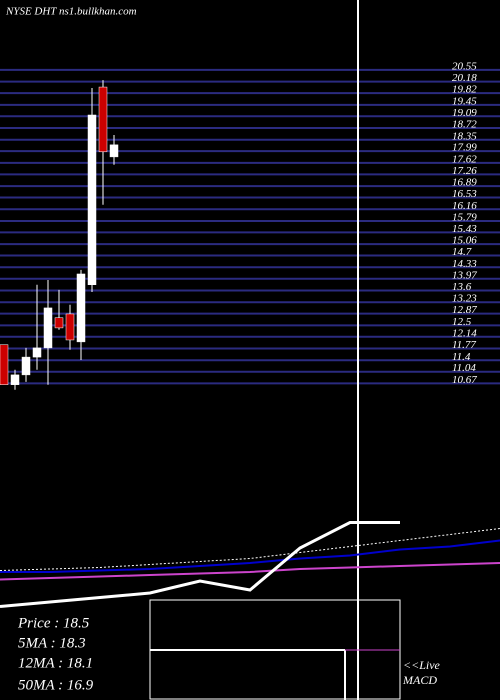  Describe the element at coordinates (464, 90) in the screenshot. I see `y-tick-label: 19.82` at that location.